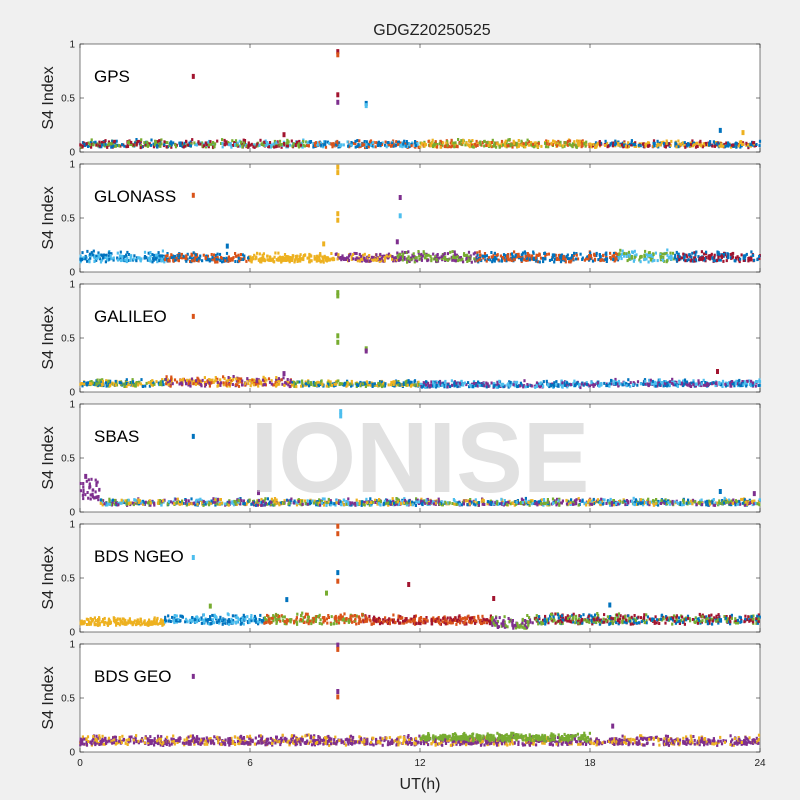 Image resolution: width=800 pixels, height=800 pixels. Describe the element at coordinates (227, 246) in the screenshot. I see `outlier-point` at that location.